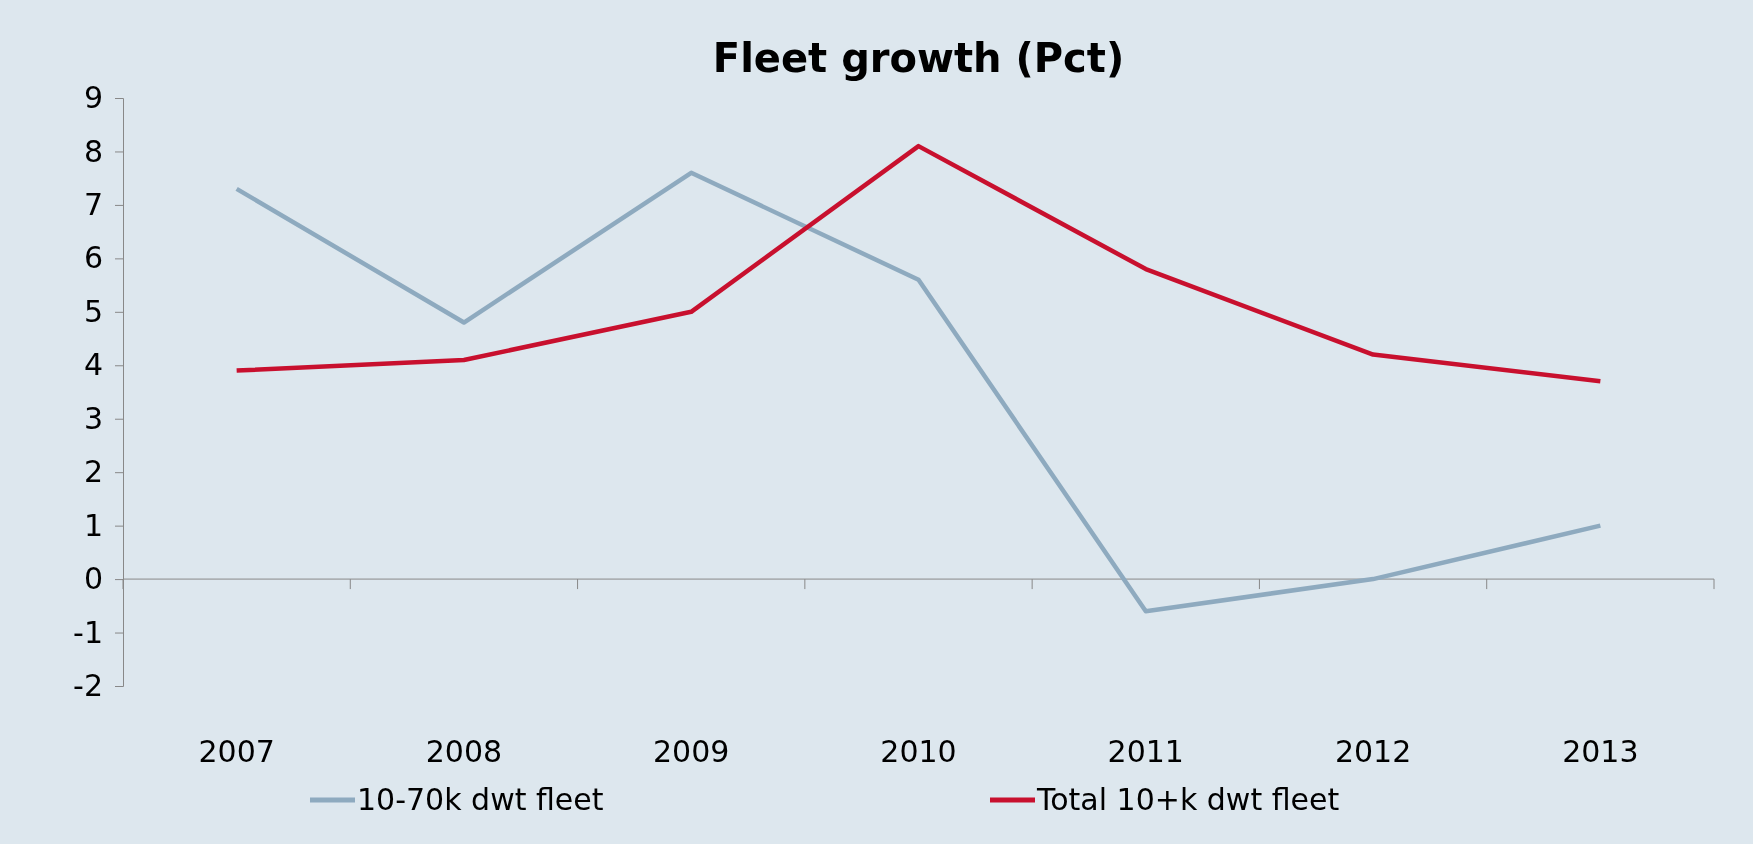  I want to click on y-tick-label: 7, so click(93, 205).